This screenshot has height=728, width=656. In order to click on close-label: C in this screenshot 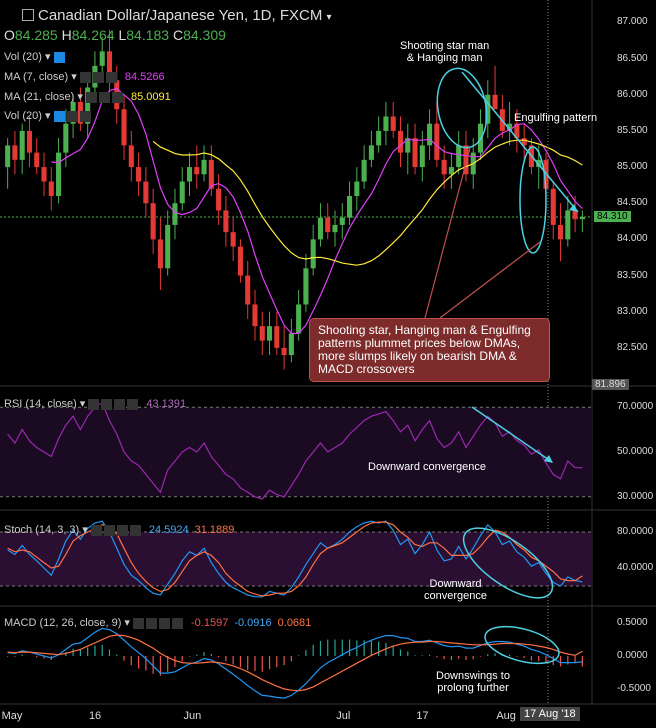, I will do `click(178, 35)`.